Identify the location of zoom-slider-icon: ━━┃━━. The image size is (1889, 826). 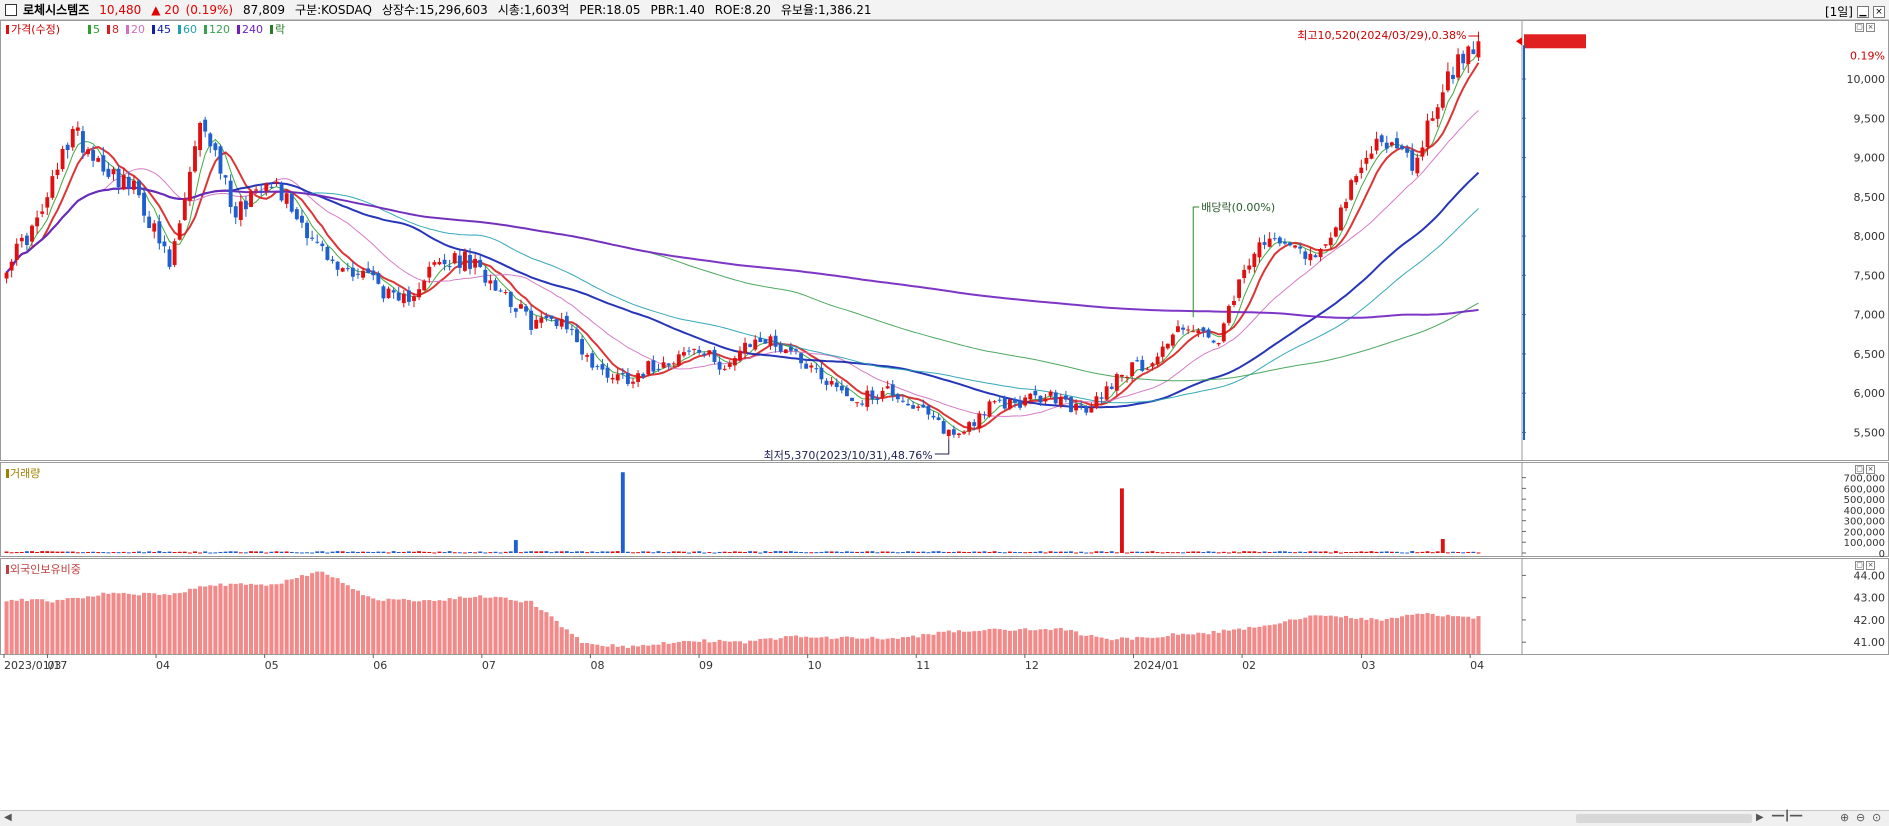
(1787, 816).